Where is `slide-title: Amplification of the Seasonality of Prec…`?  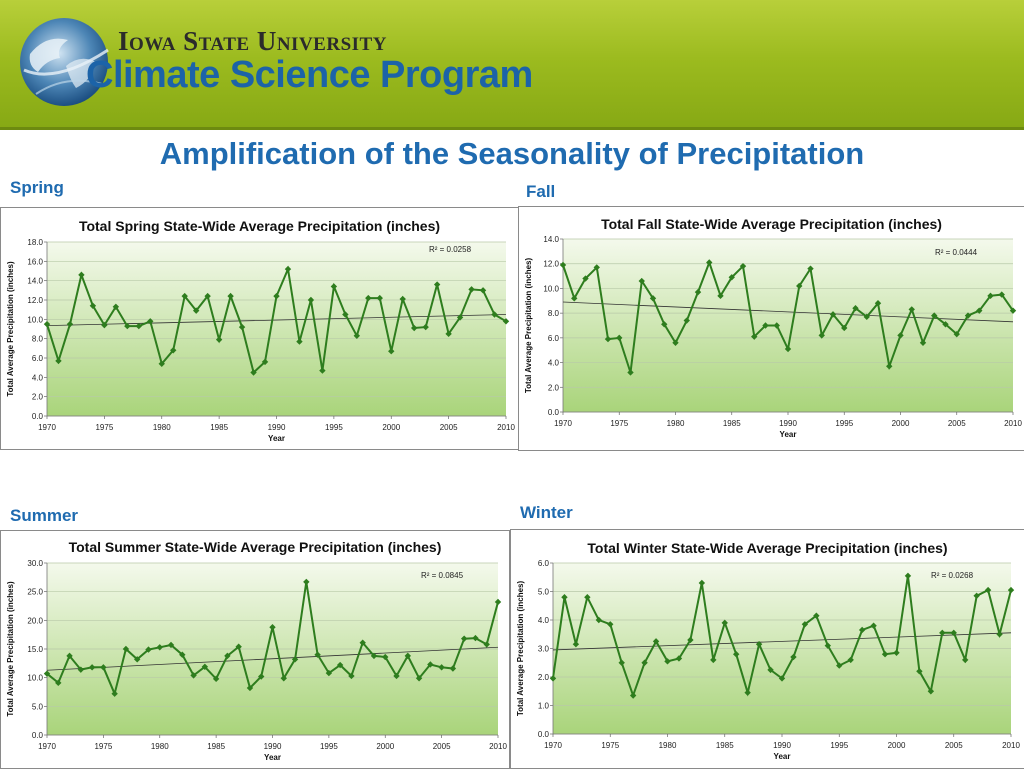
slide-title: Amplification of the Seasonality of Prec… is located at coordinates (512, 153).